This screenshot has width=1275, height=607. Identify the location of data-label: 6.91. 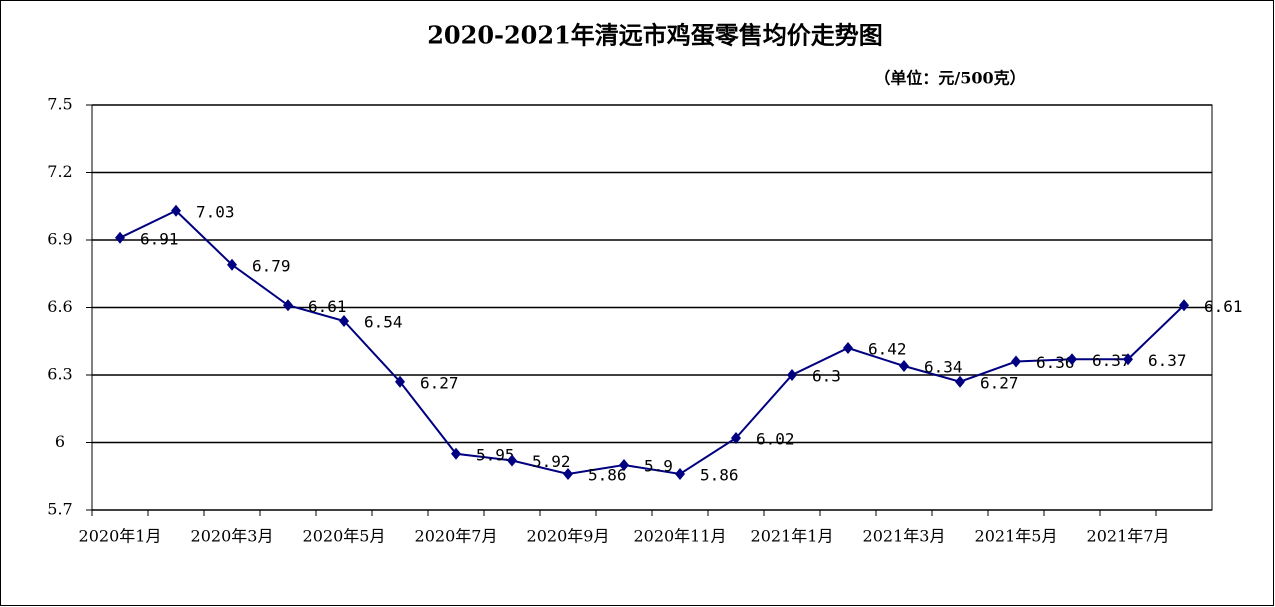
(159, 238).